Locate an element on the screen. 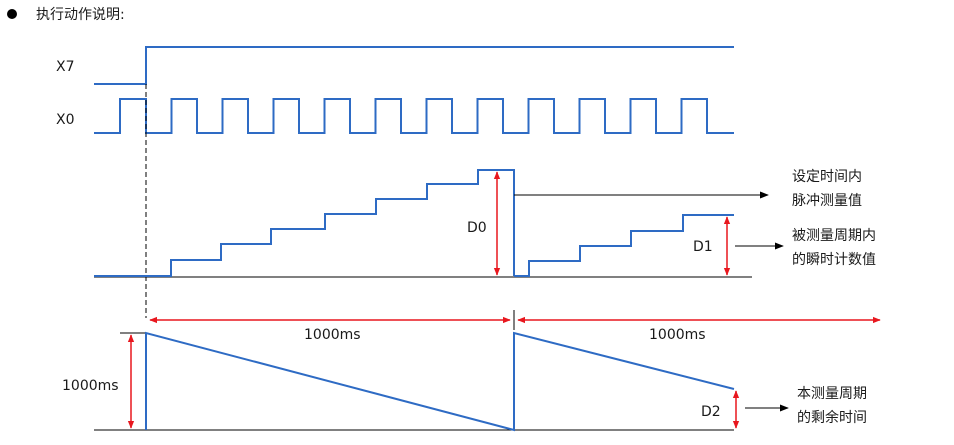 The height and width of the screenshot is (445, 954). x7-waveform is located at coordinates (414, 65).